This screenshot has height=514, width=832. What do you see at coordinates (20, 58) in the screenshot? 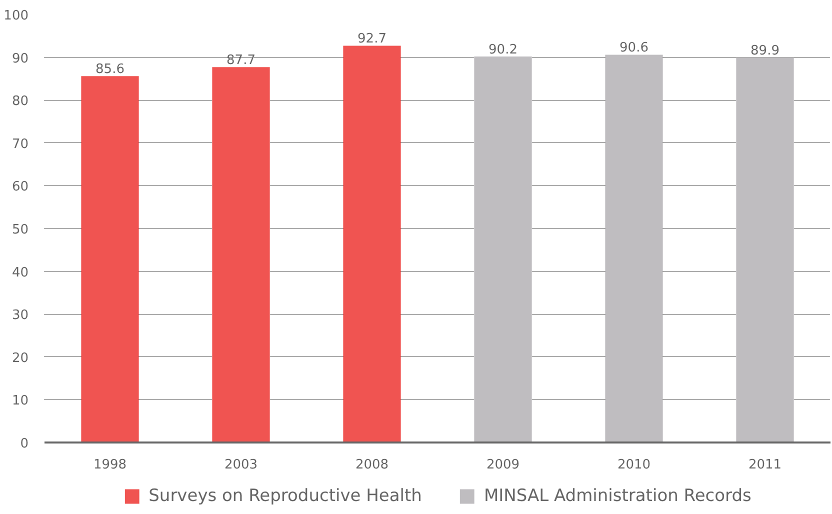
I see `y-tick-label: 90` at bounding box center [20, 58].